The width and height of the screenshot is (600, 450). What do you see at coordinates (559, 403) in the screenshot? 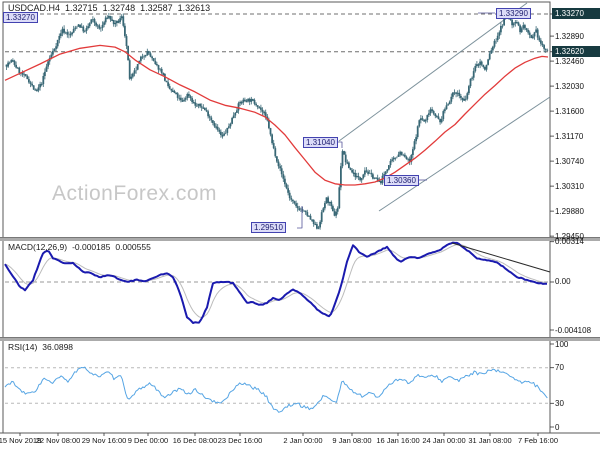
I see `rsi-axis-label: 30` at bounding box center [559, 403].